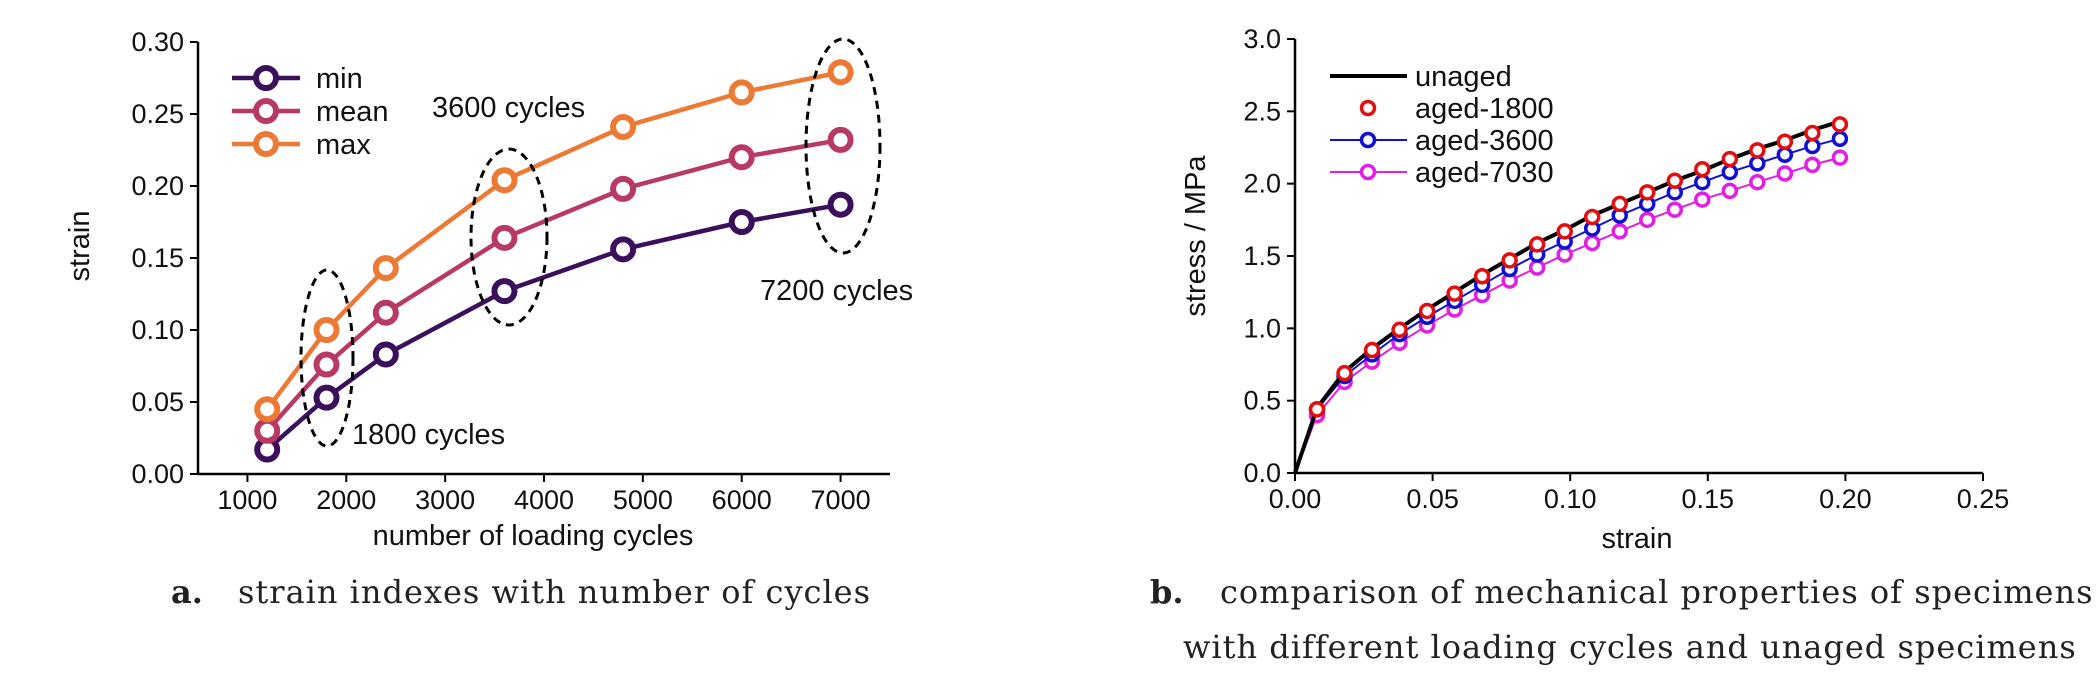 The width and height of the screenshot is (2100, 686). What do you see at coordinates (428, 435) in the screenshot?
I see `annotation-1800-cycles: 1800 cycles` at bounding box center [428, 435].